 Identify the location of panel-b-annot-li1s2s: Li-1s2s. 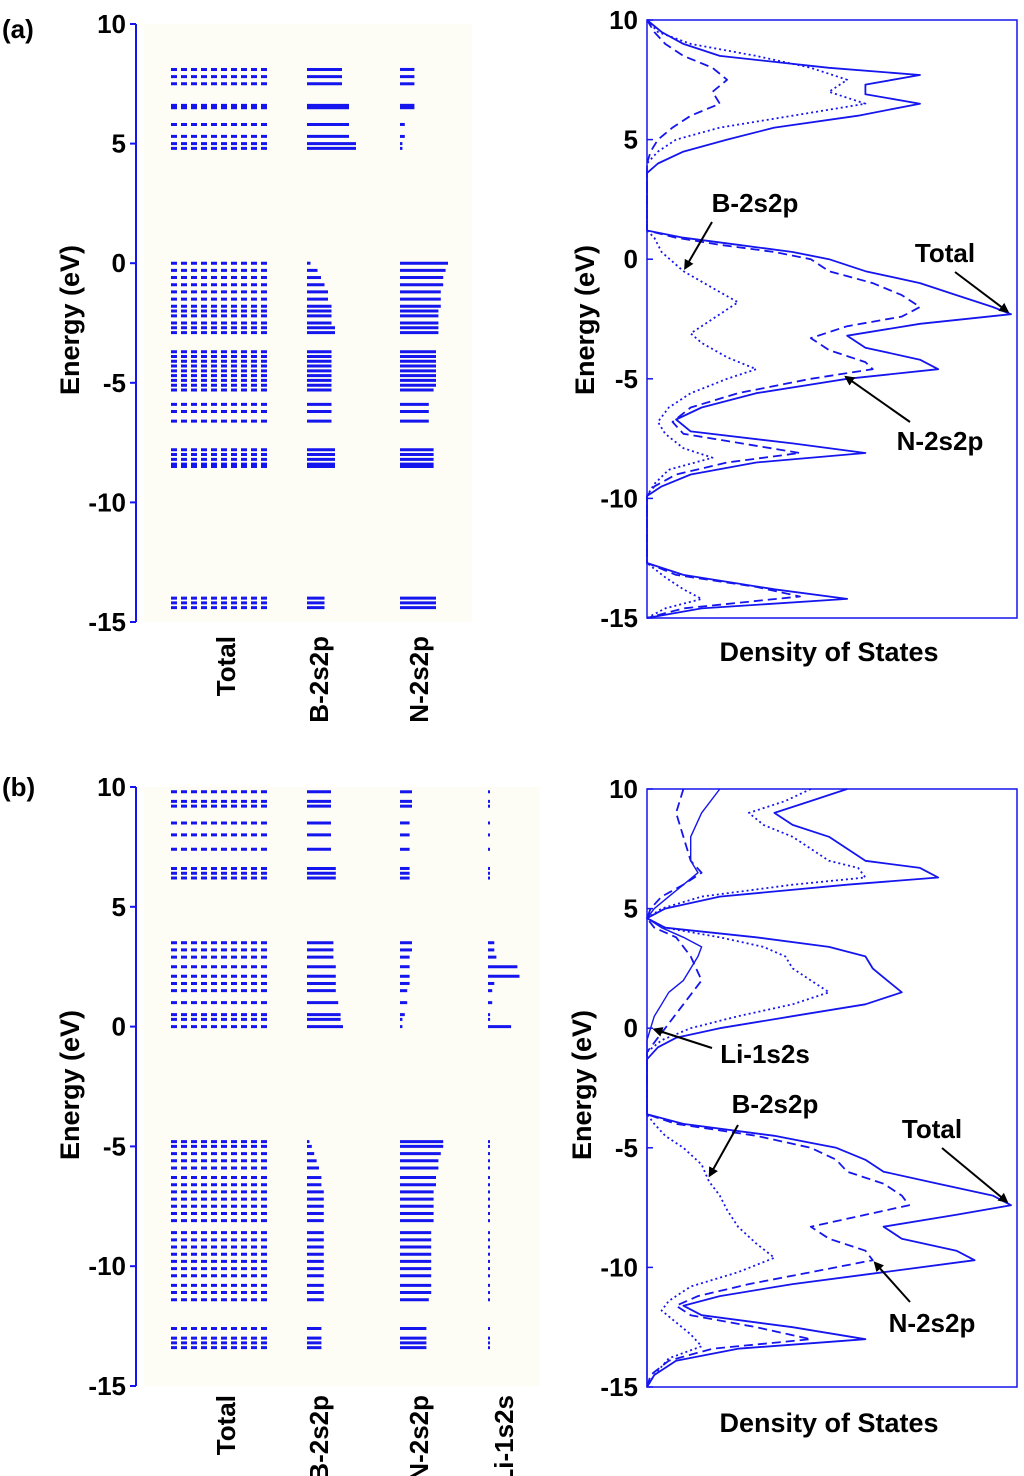
(765, 1054).